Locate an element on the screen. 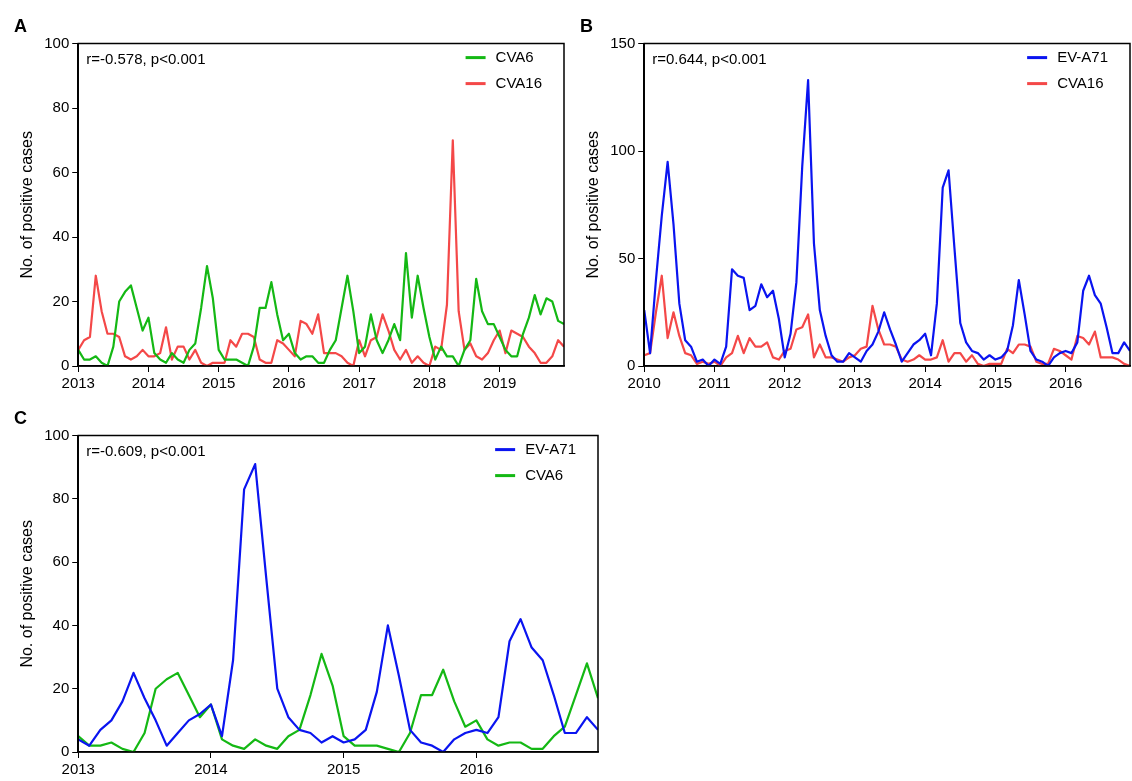 This screenshot has height=781, width=1132. chart-title: A is located at coordinates (20, 25).